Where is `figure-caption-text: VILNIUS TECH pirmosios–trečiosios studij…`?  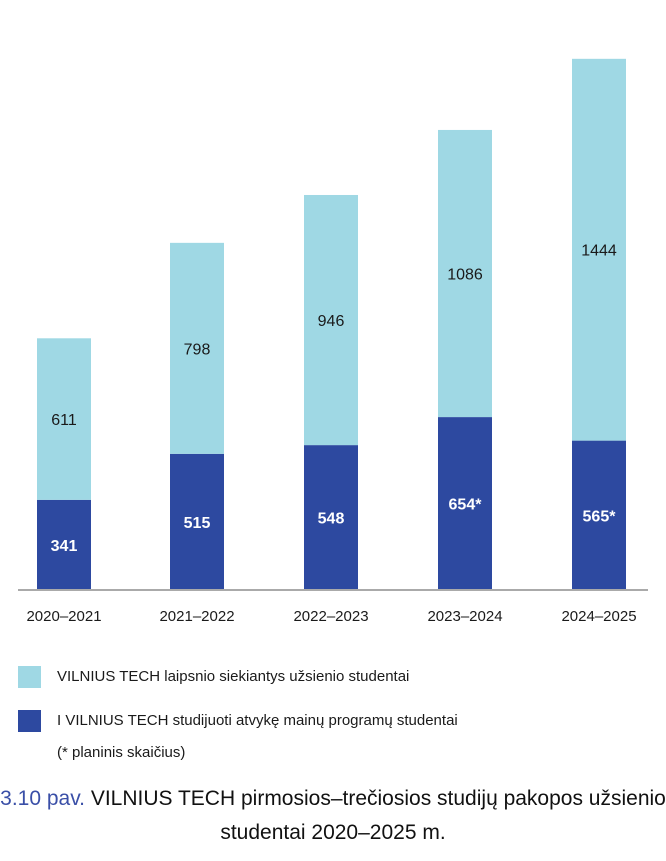
figure-caption-text: VILNIUS TECH pirmosios–trečiosios studij… is located at coordinates (378, 815).